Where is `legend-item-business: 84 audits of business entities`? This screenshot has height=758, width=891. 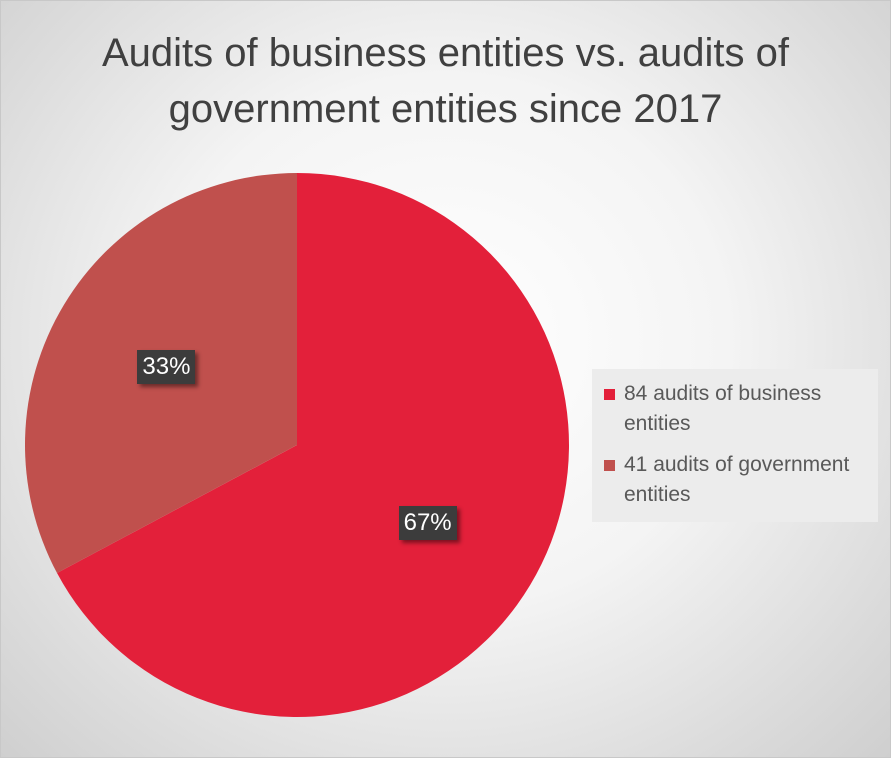
legend-item-business: 84 audits of business entities is located at coordinates (736, 409).